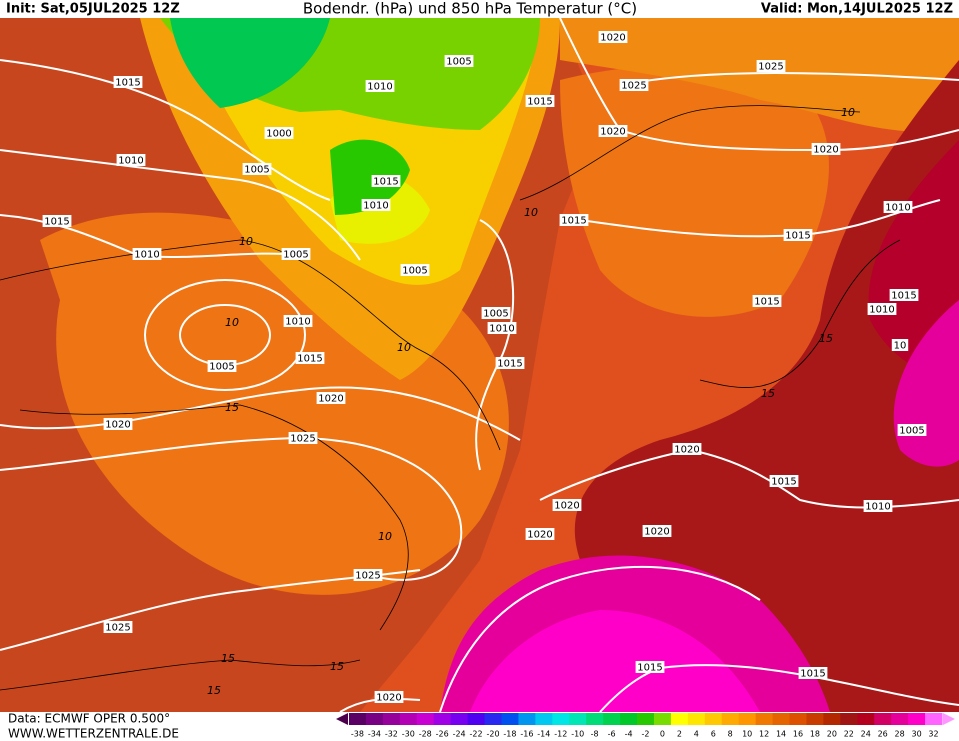  Describe the element at coordinates (764, 734) in the screenshot. I see `colorbar-tick-label: 12` at that location.